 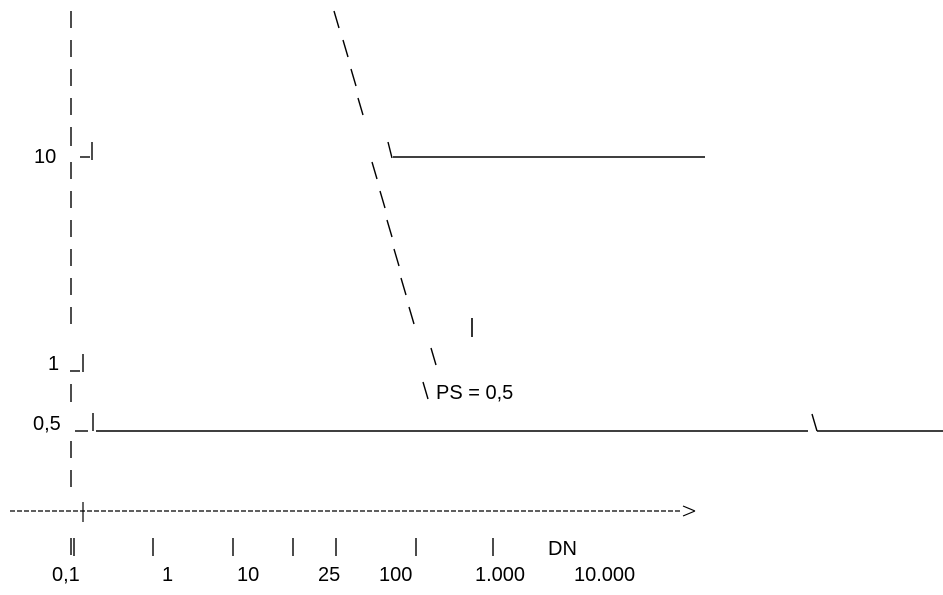 I want to click on x-tick-label: 1.000, so click(x=500, y=575).